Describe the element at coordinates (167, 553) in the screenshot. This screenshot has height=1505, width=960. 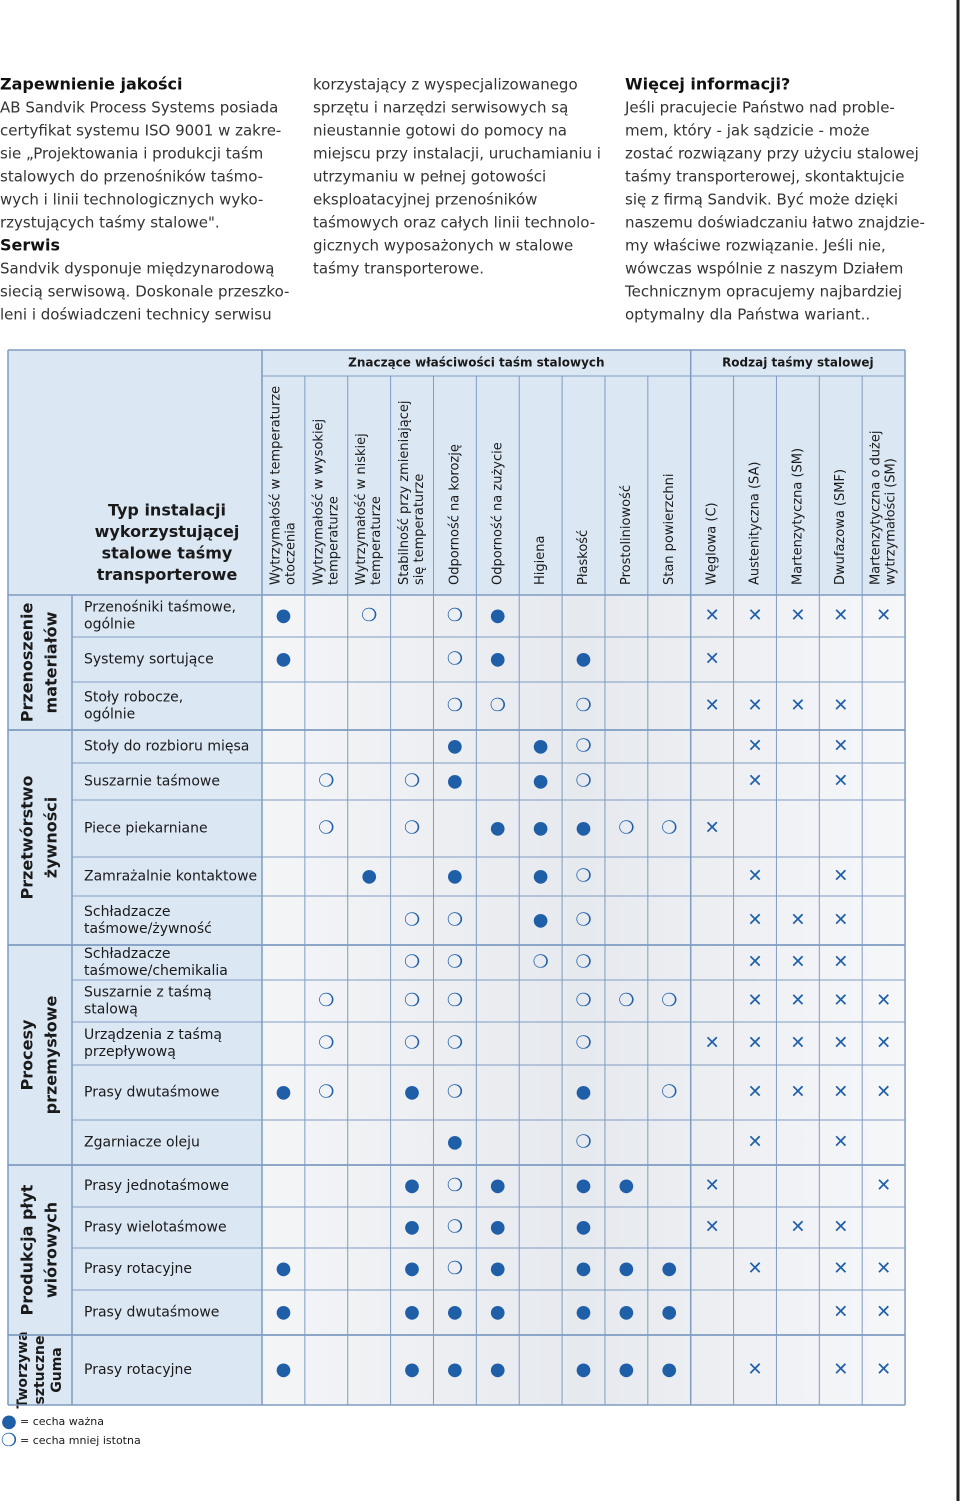
I see `corner-label: stalowe taśmy` at that location.